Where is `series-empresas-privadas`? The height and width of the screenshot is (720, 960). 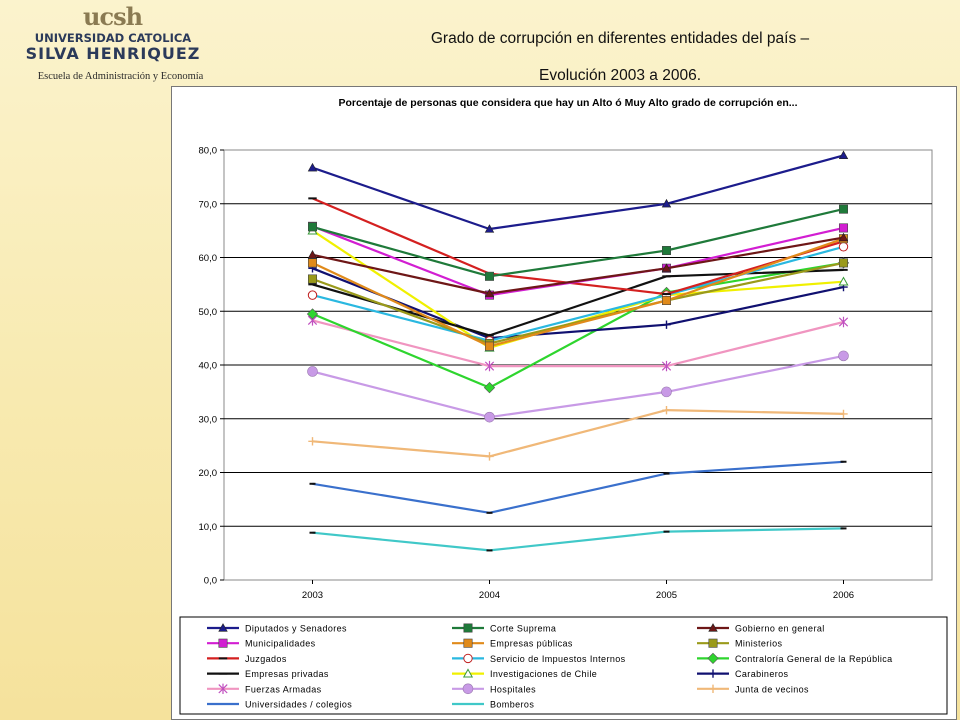
series-empresas-privadas is located at coordinates (578, 302).